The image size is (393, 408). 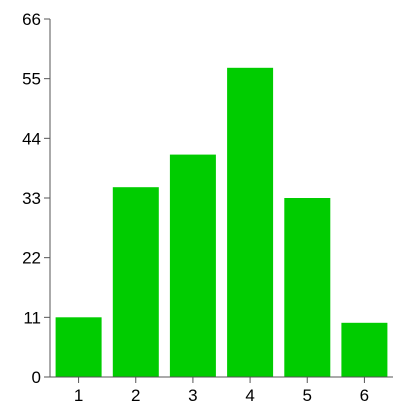 I want to click on x-tick-label: 2, so click(x=135, y=395).